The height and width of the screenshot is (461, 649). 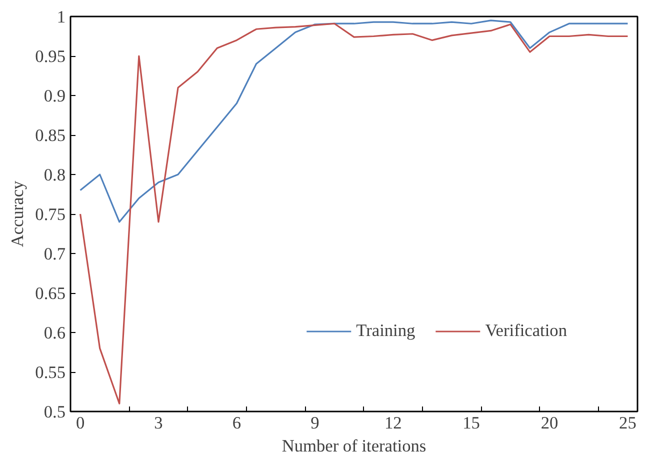 What do you see at coordinates (627, 423) in the screenshot?
I see `x-tick-label: 25` at bounding box center [627, 423].